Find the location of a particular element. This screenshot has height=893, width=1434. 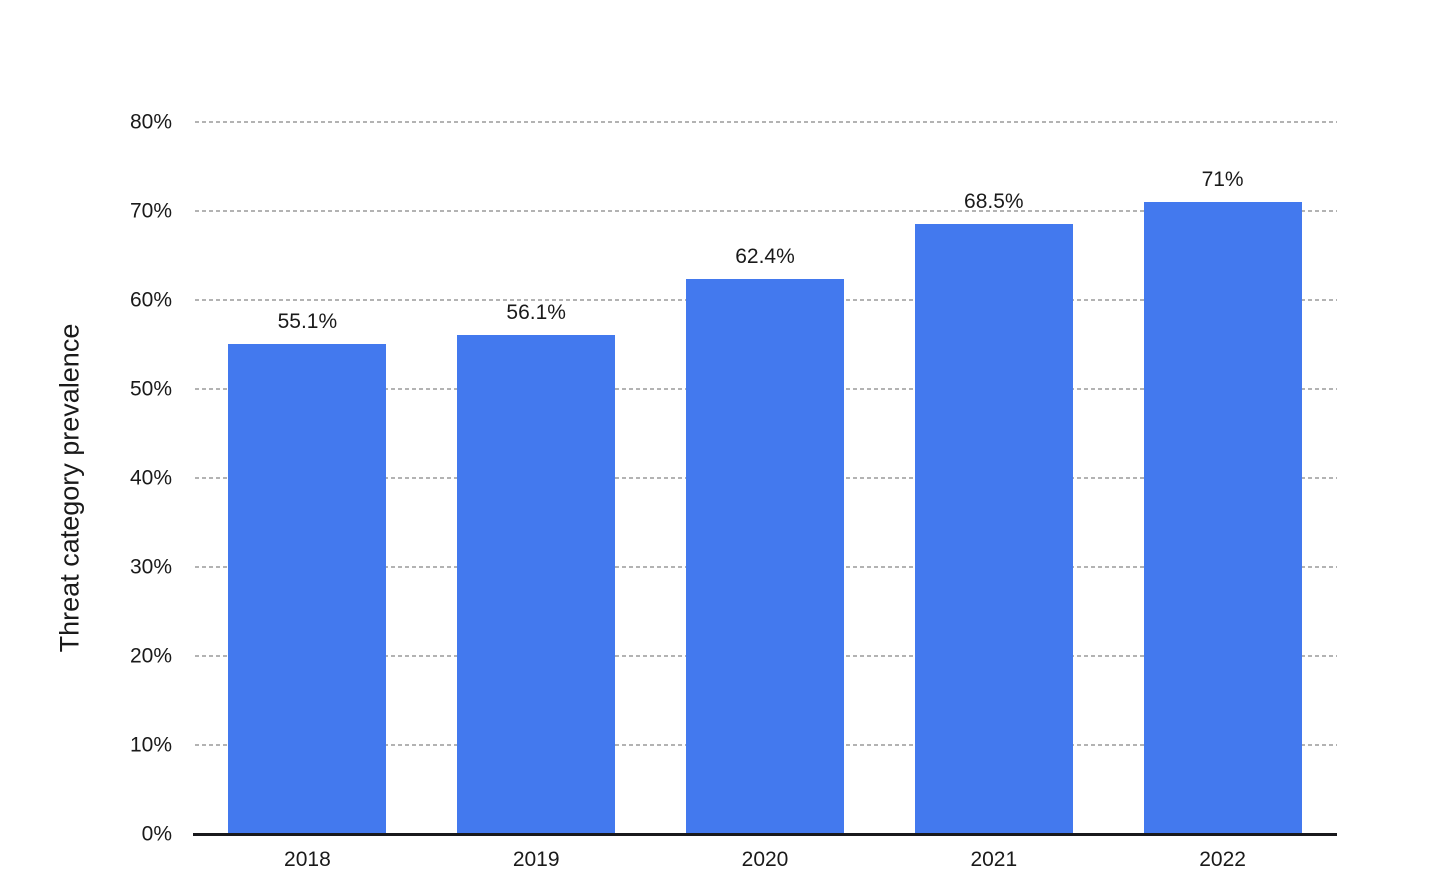

y-tick-label: 20% is located at coordinates (150, 656).